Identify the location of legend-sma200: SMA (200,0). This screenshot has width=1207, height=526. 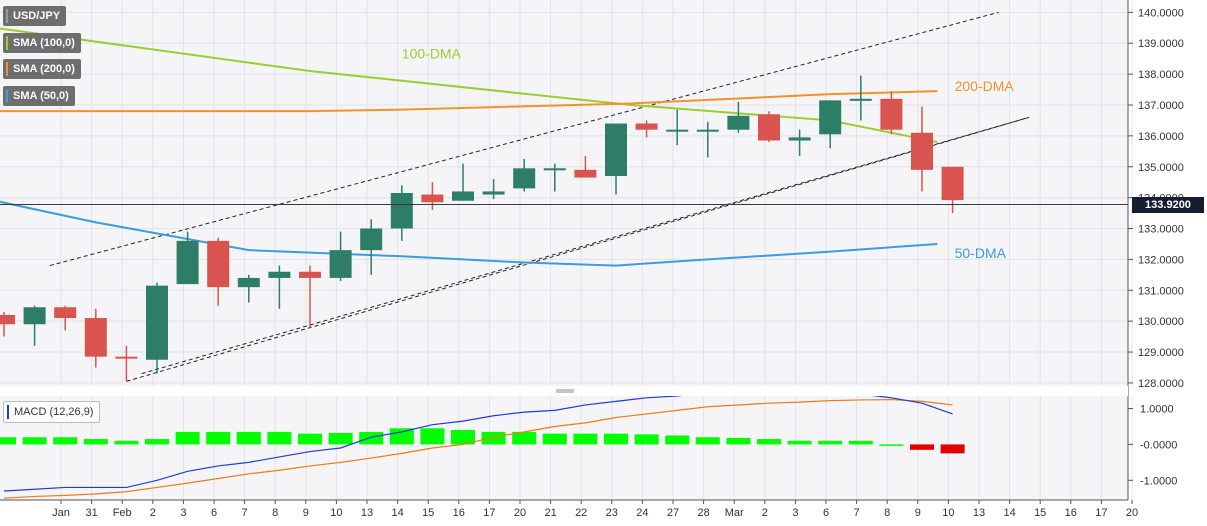
(42, 69).